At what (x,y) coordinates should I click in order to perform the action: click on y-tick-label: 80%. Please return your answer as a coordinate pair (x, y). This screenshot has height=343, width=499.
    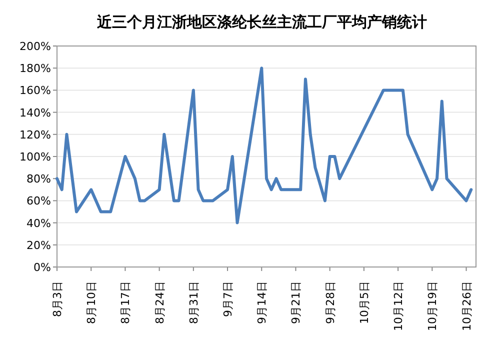
    Looking at the image, I should click on (38, 179).